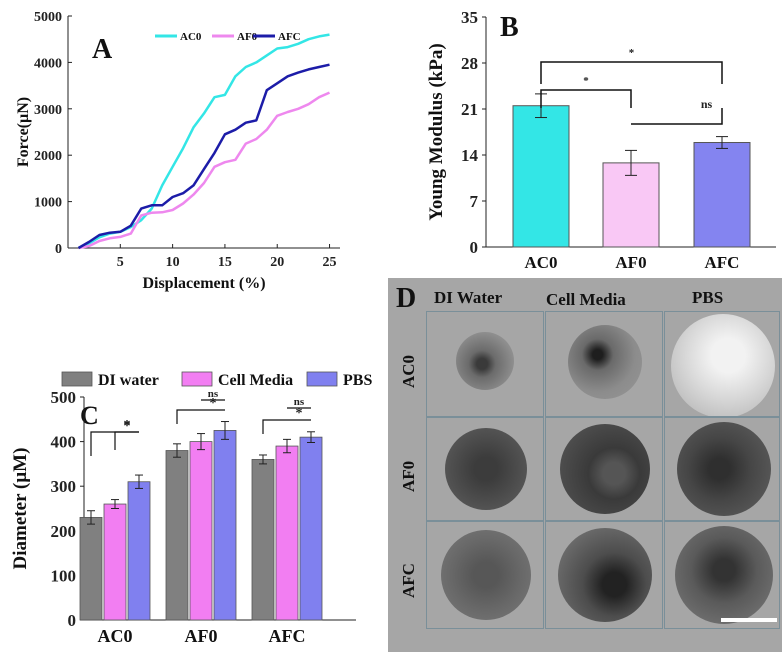 The width and height of the screenshot is (782, 652). What do you see at coordinates (604, 575) in the screenshot?
I see `micrograph-afc-cell-media` at bounding box center [604, 575].